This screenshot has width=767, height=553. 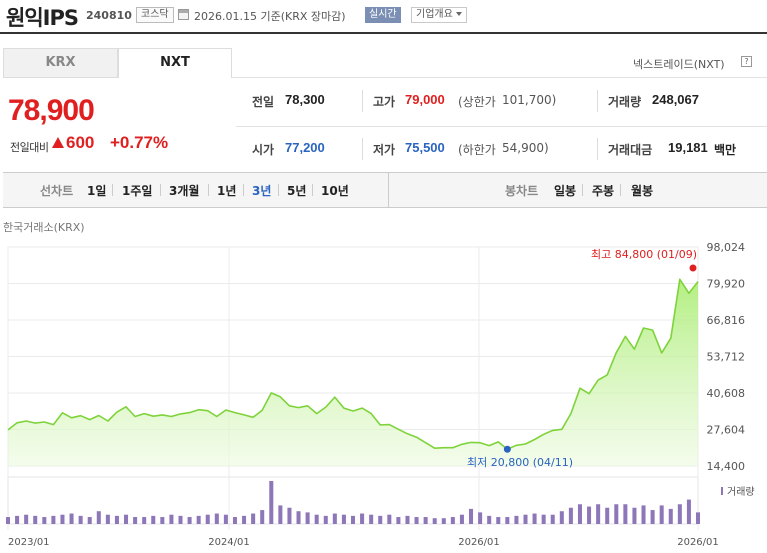 I want to click on tab-nxt: NXT, so click(x=175, y=63).